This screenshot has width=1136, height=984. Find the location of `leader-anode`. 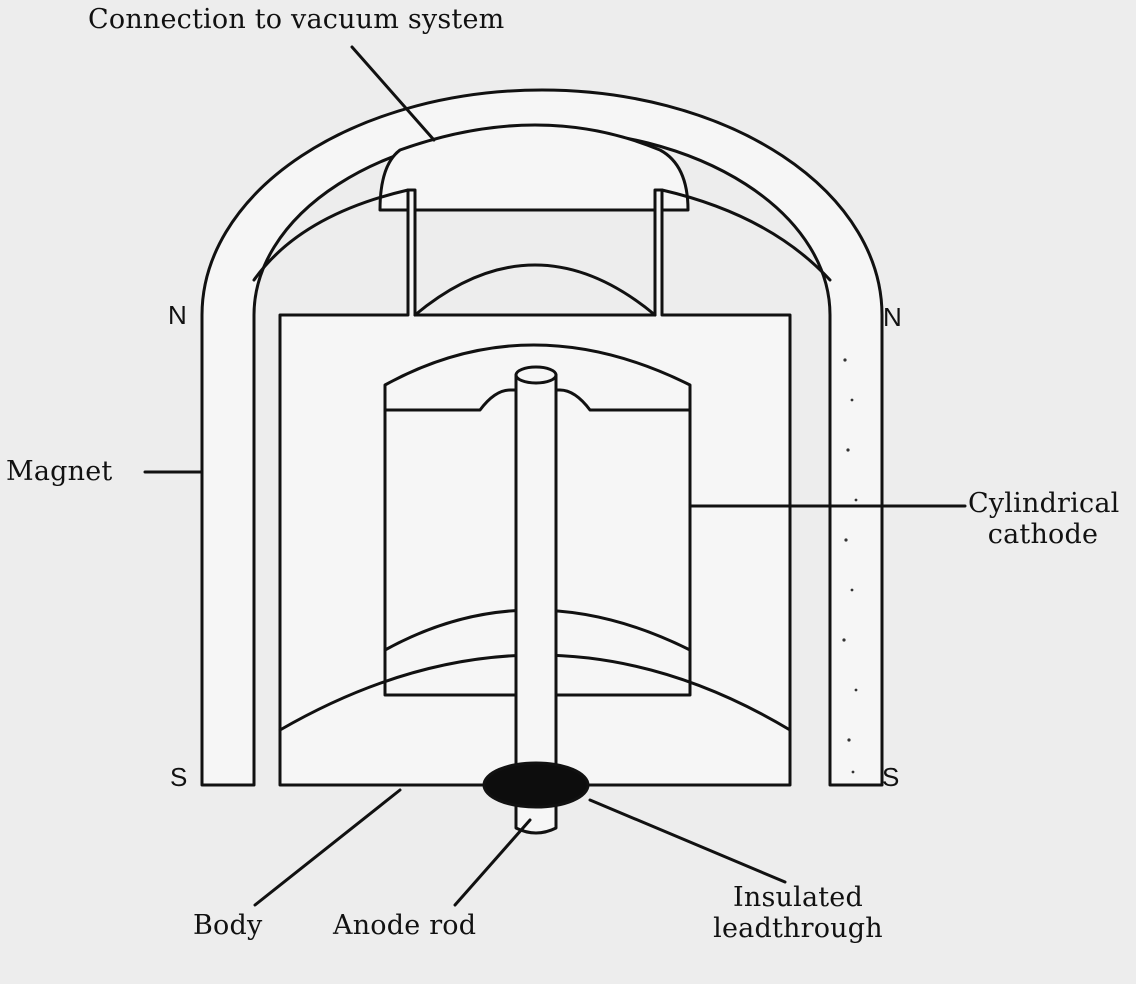

leader-anode is located at coordinates (492, 862).